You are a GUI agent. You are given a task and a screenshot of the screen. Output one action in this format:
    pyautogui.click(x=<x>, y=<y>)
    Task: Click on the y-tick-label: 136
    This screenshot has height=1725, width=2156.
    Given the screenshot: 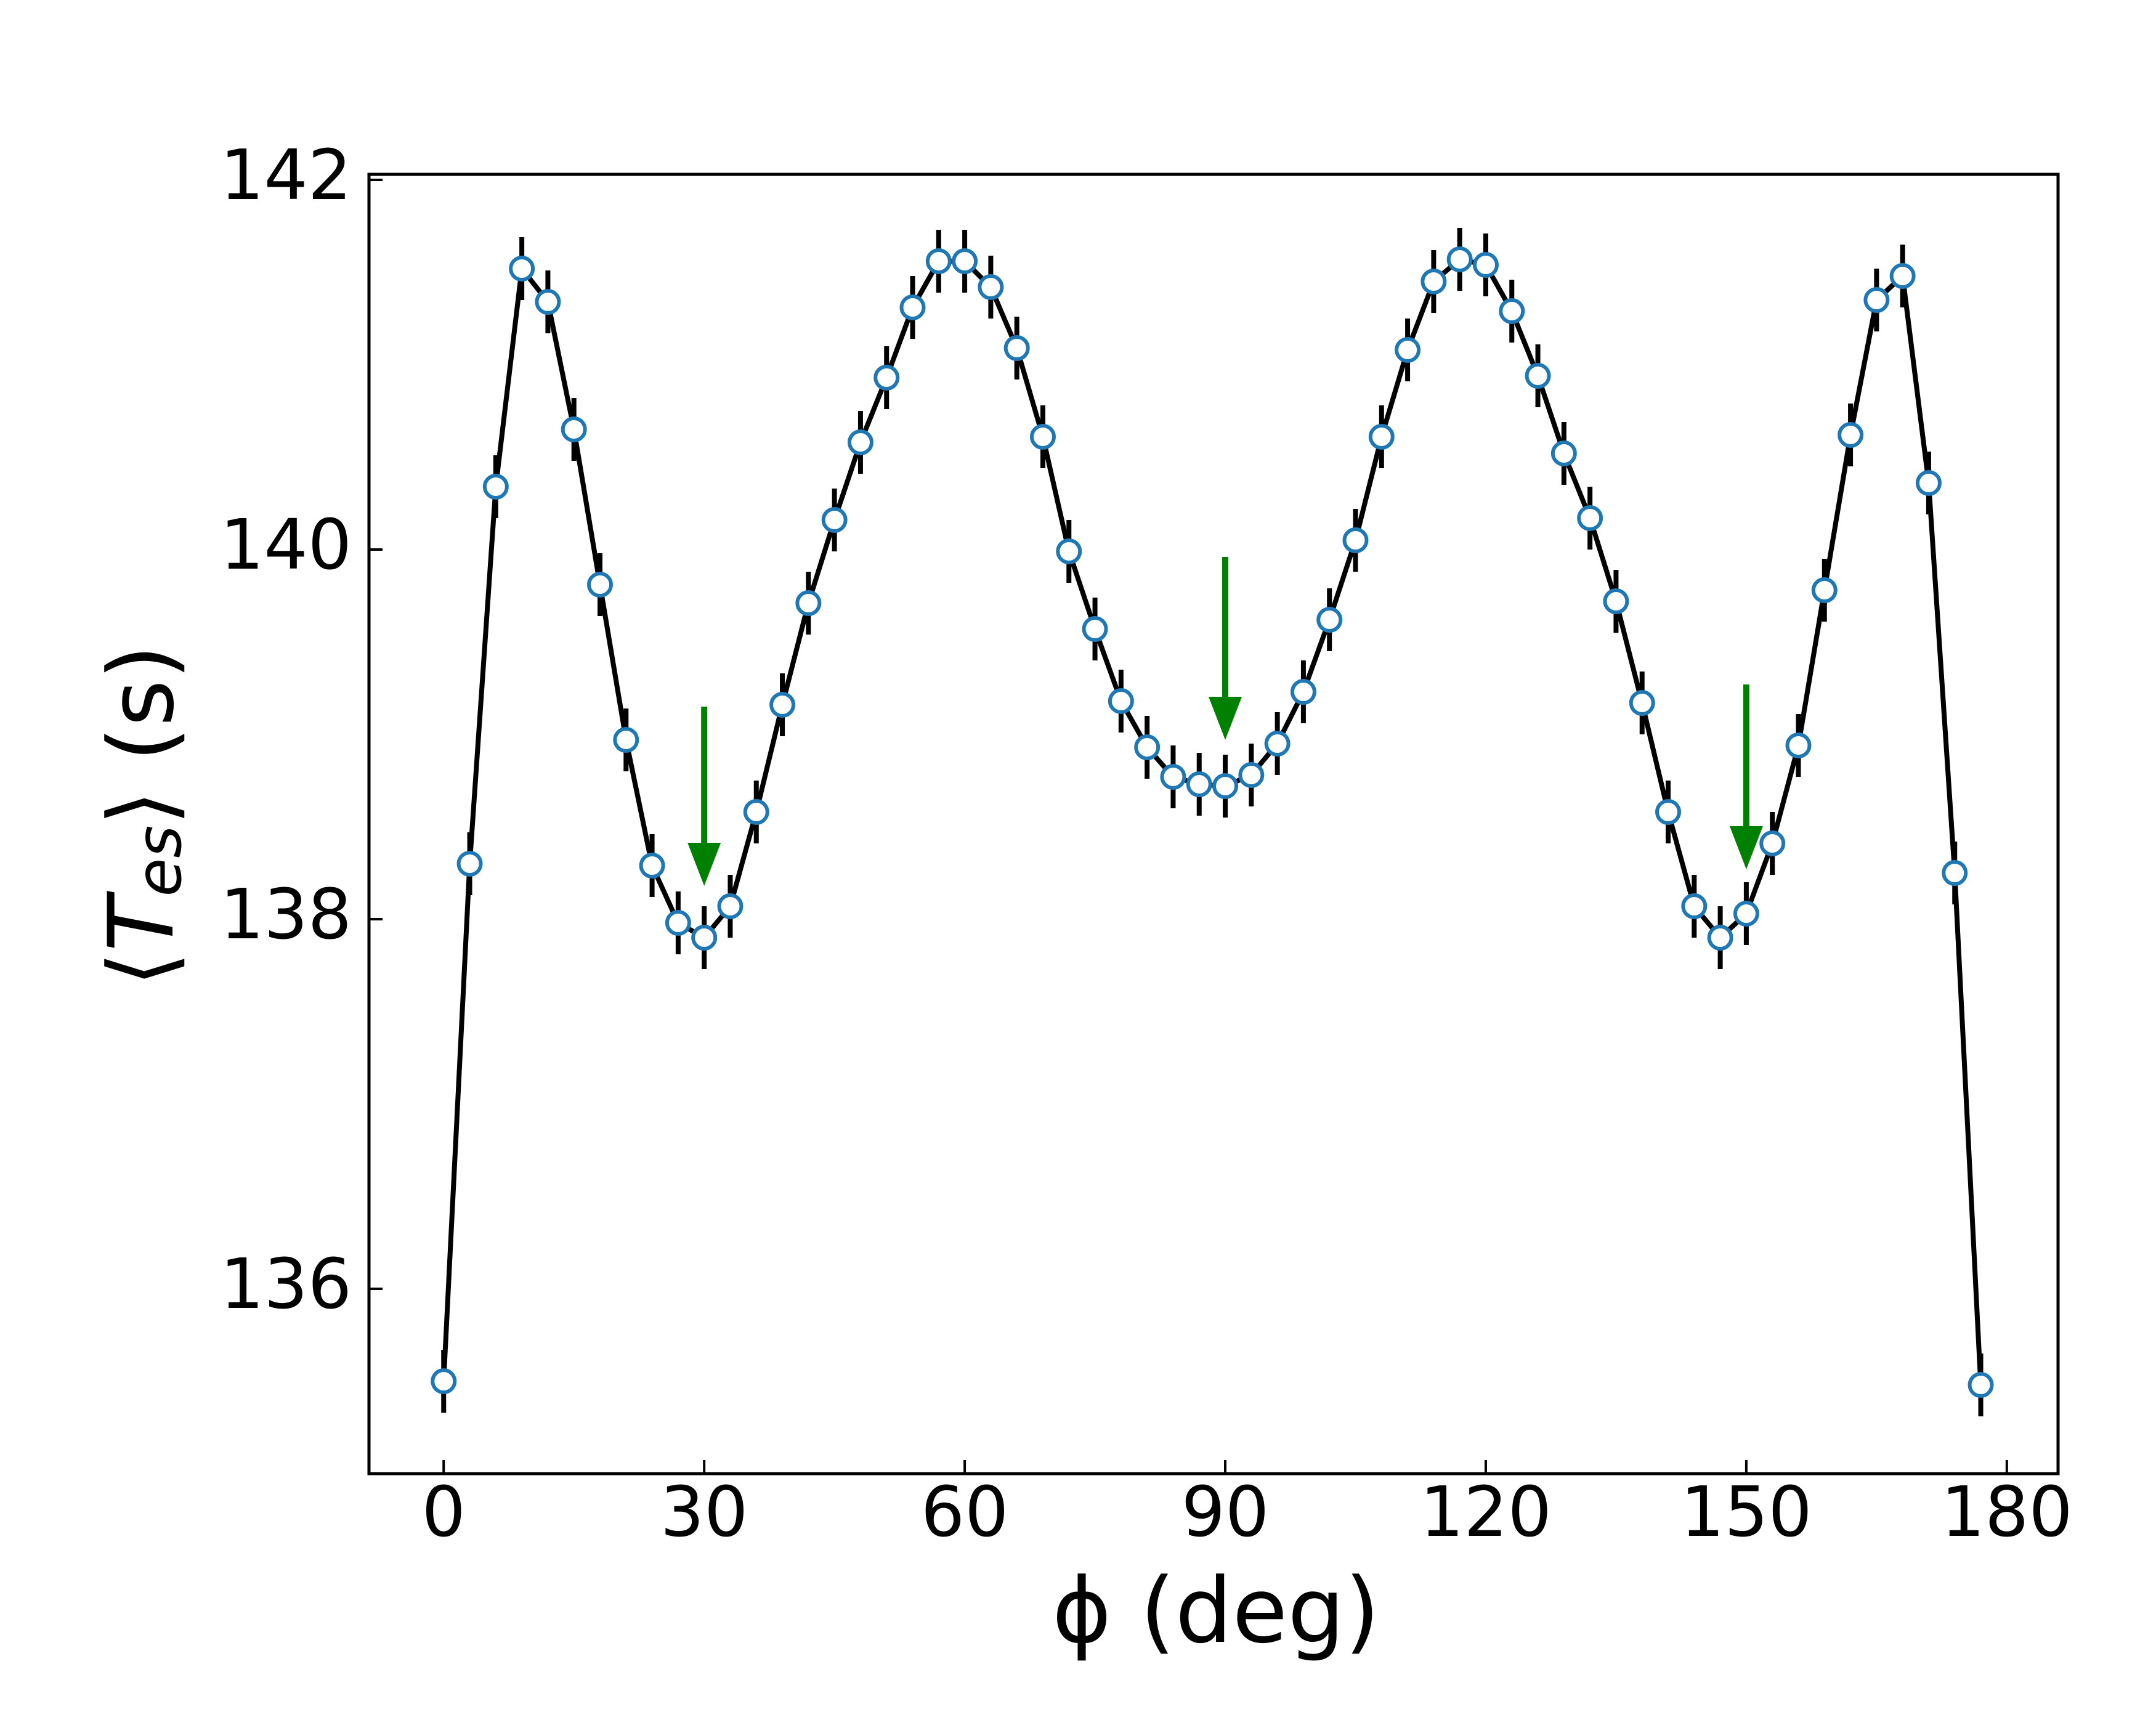 What is the action you would take?
    pyautogui.click(x=286, y=1285)
    